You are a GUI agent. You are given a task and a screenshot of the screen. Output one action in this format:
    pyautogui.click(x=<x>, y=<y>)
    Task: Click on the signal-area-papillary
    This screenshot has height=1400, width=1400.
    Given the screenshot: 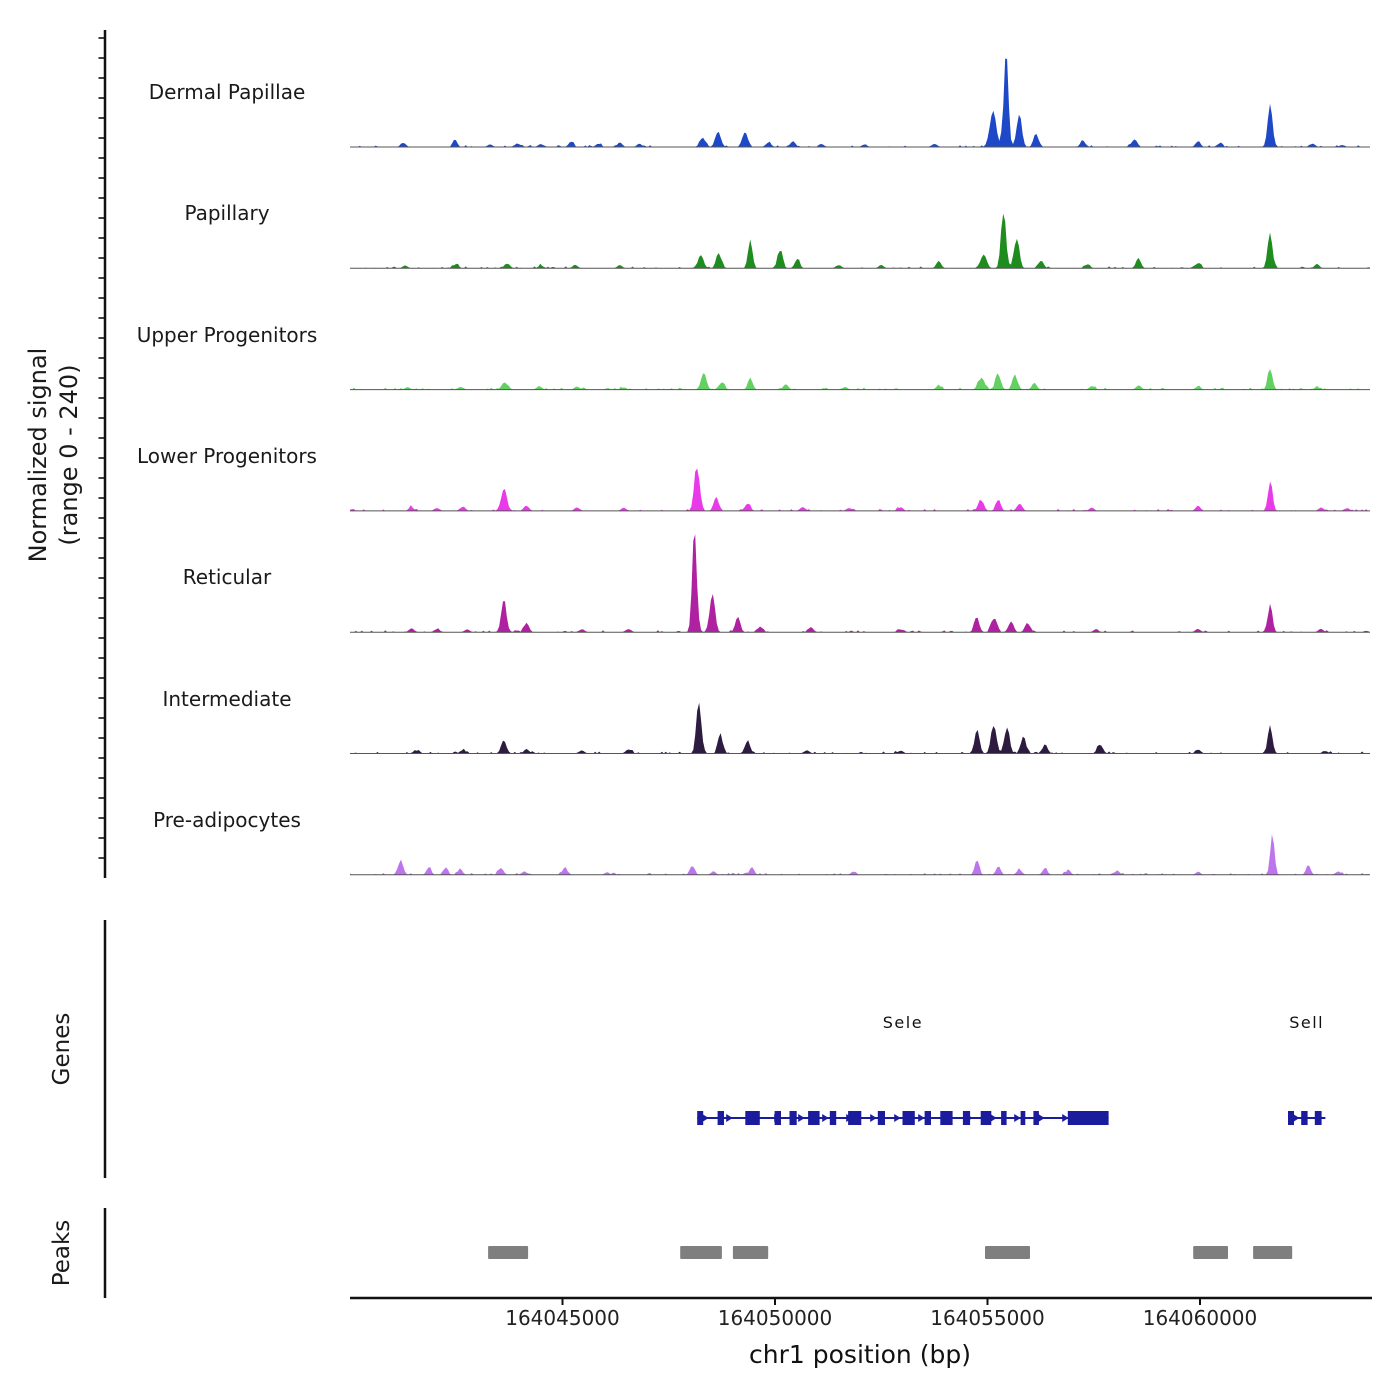 What is the action you would take?
    pyautogui.click(x=860, y=241)
    